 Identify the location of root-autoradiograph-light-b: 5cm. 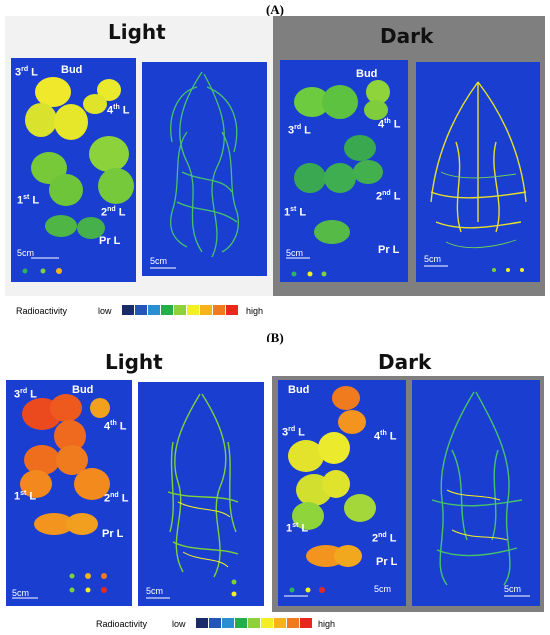
(201, 494).